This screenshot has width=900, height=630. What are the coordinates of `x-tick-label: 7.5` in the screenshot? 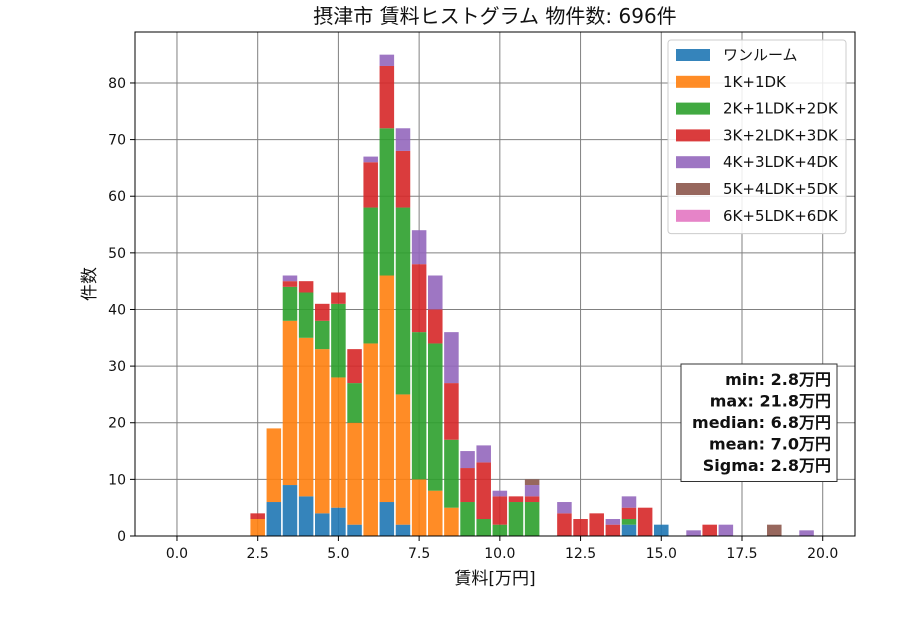 It's located at (419, 554).